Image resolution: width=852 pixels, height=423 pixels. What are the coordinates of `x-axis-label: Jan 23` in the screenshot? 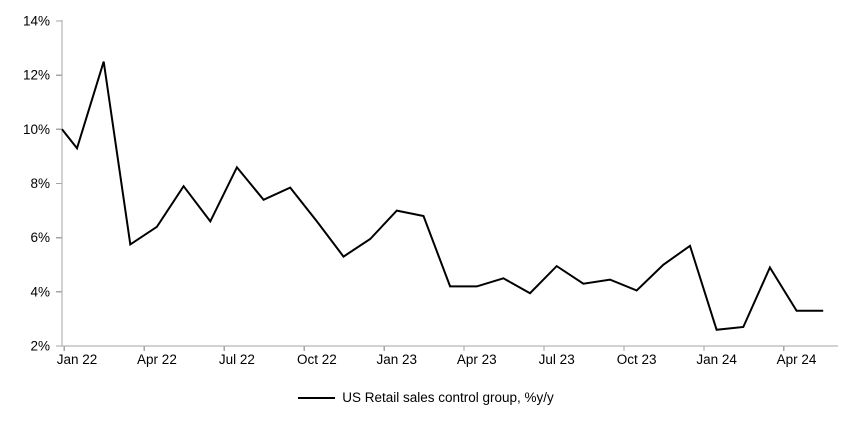 It's located at (397, 359).